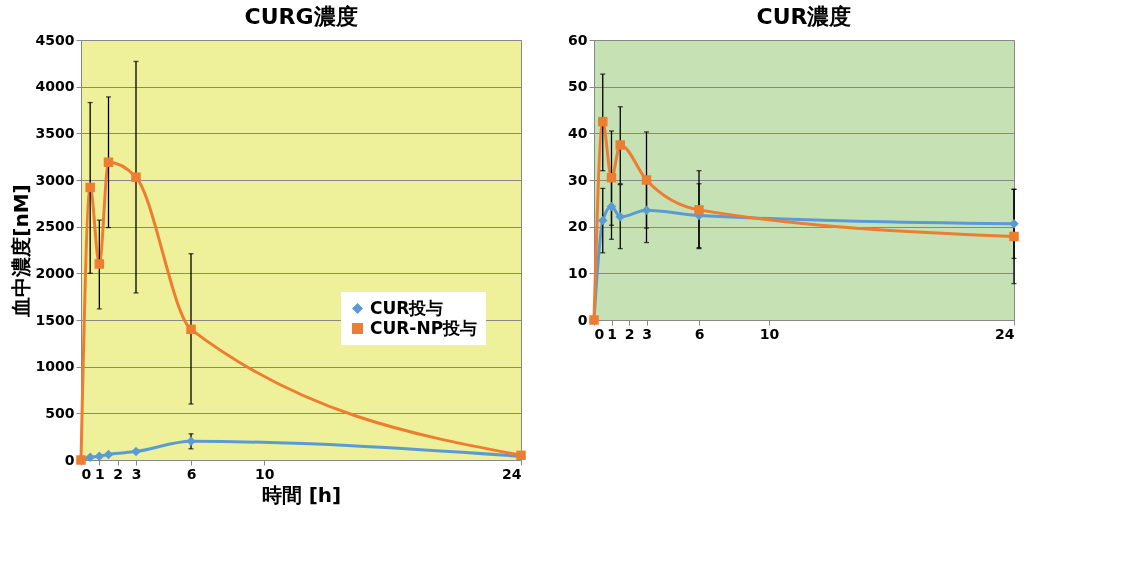 This screenshot has height=585, width=1132. I want to click on y-tick-label: 1500, so click(55, 319).